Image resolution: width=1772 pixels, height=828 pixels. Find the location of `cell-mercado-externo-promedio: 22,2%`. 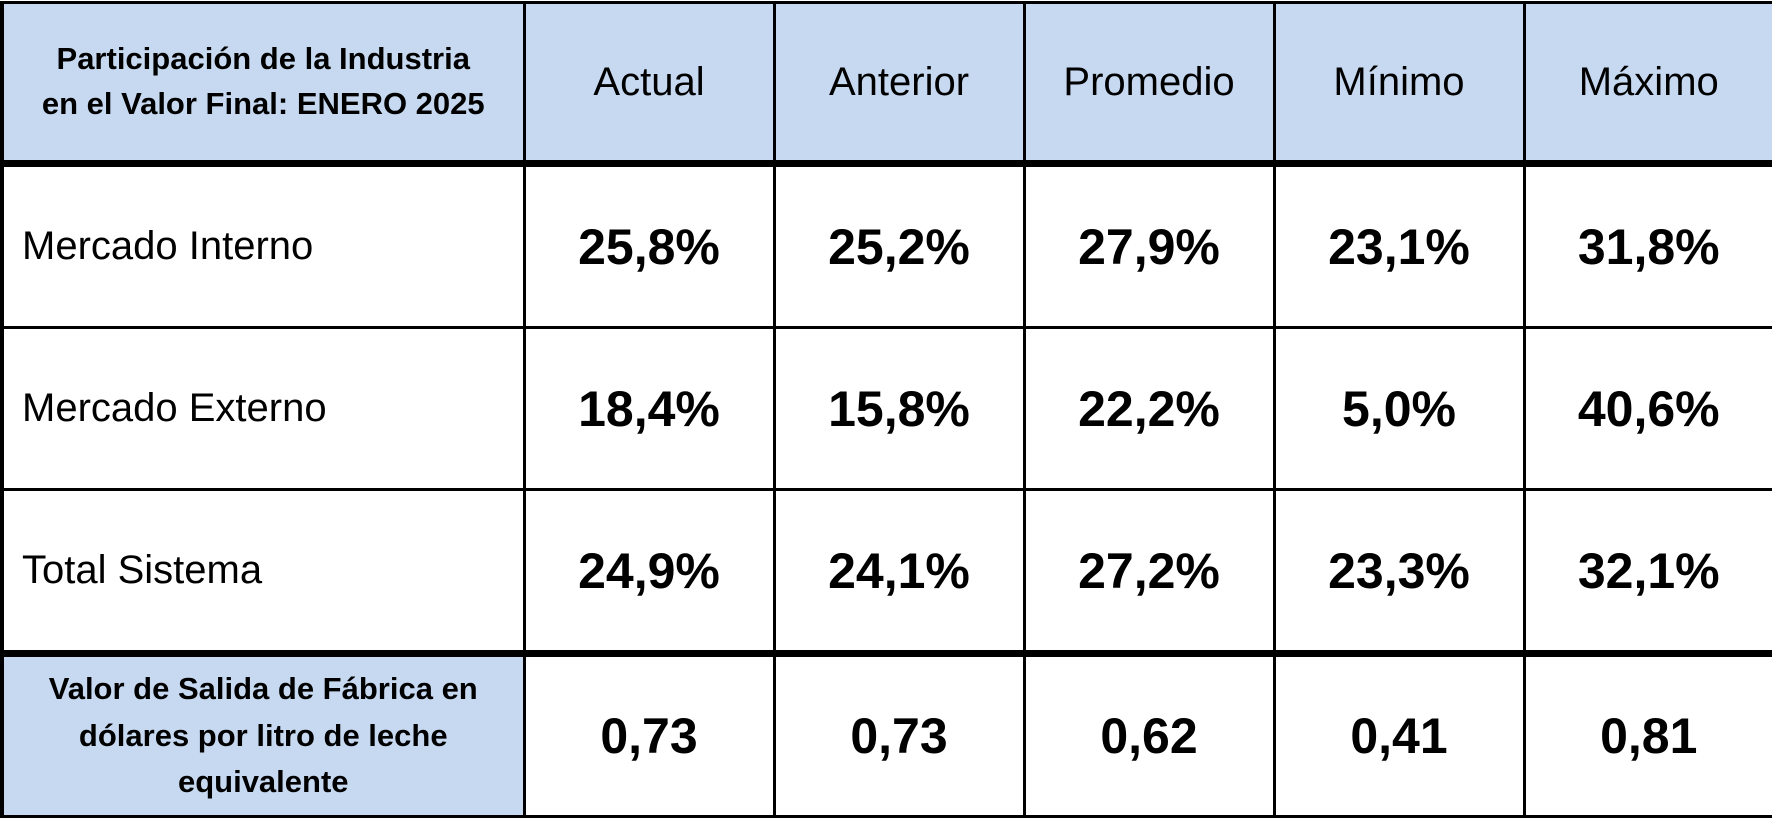

cell-mercado-externo-promedio: 22,2% is located at coordinates (1149, 408).